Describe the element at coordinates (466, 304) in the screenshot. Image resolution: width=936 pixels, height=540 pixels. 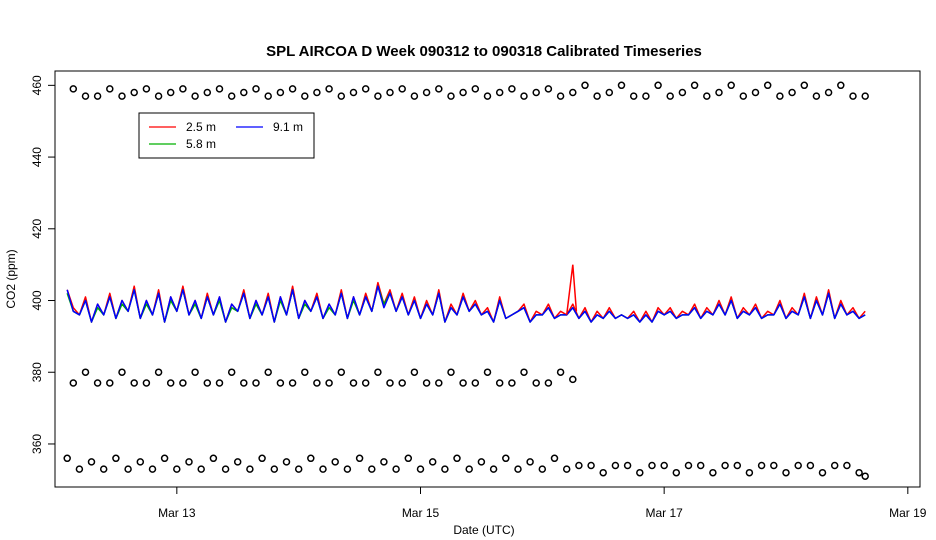
I see `series-line-9-1-m` at that location.